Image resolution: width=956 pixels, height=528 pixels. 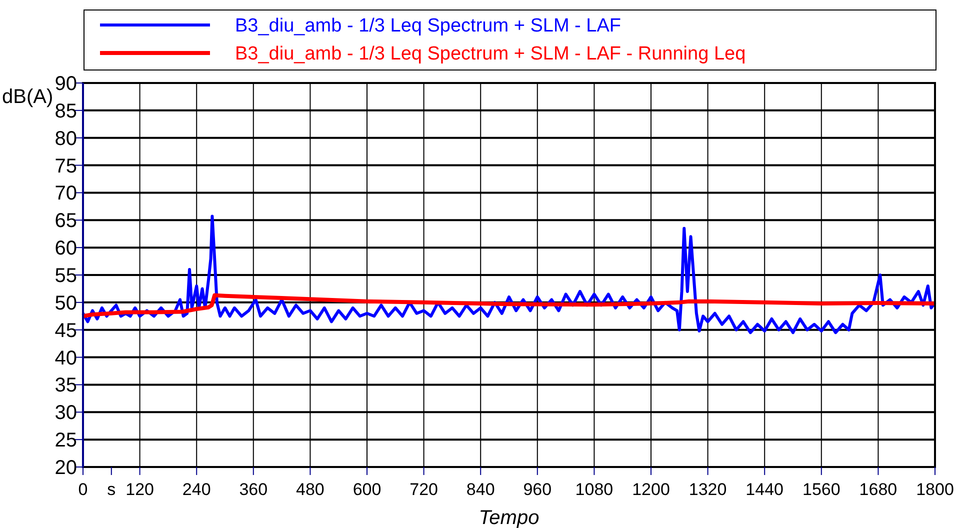 What do you see at coordinates (65, 166) in the screenshot?
I see `y-tick-label: 75` at bounding box center [65, 166].